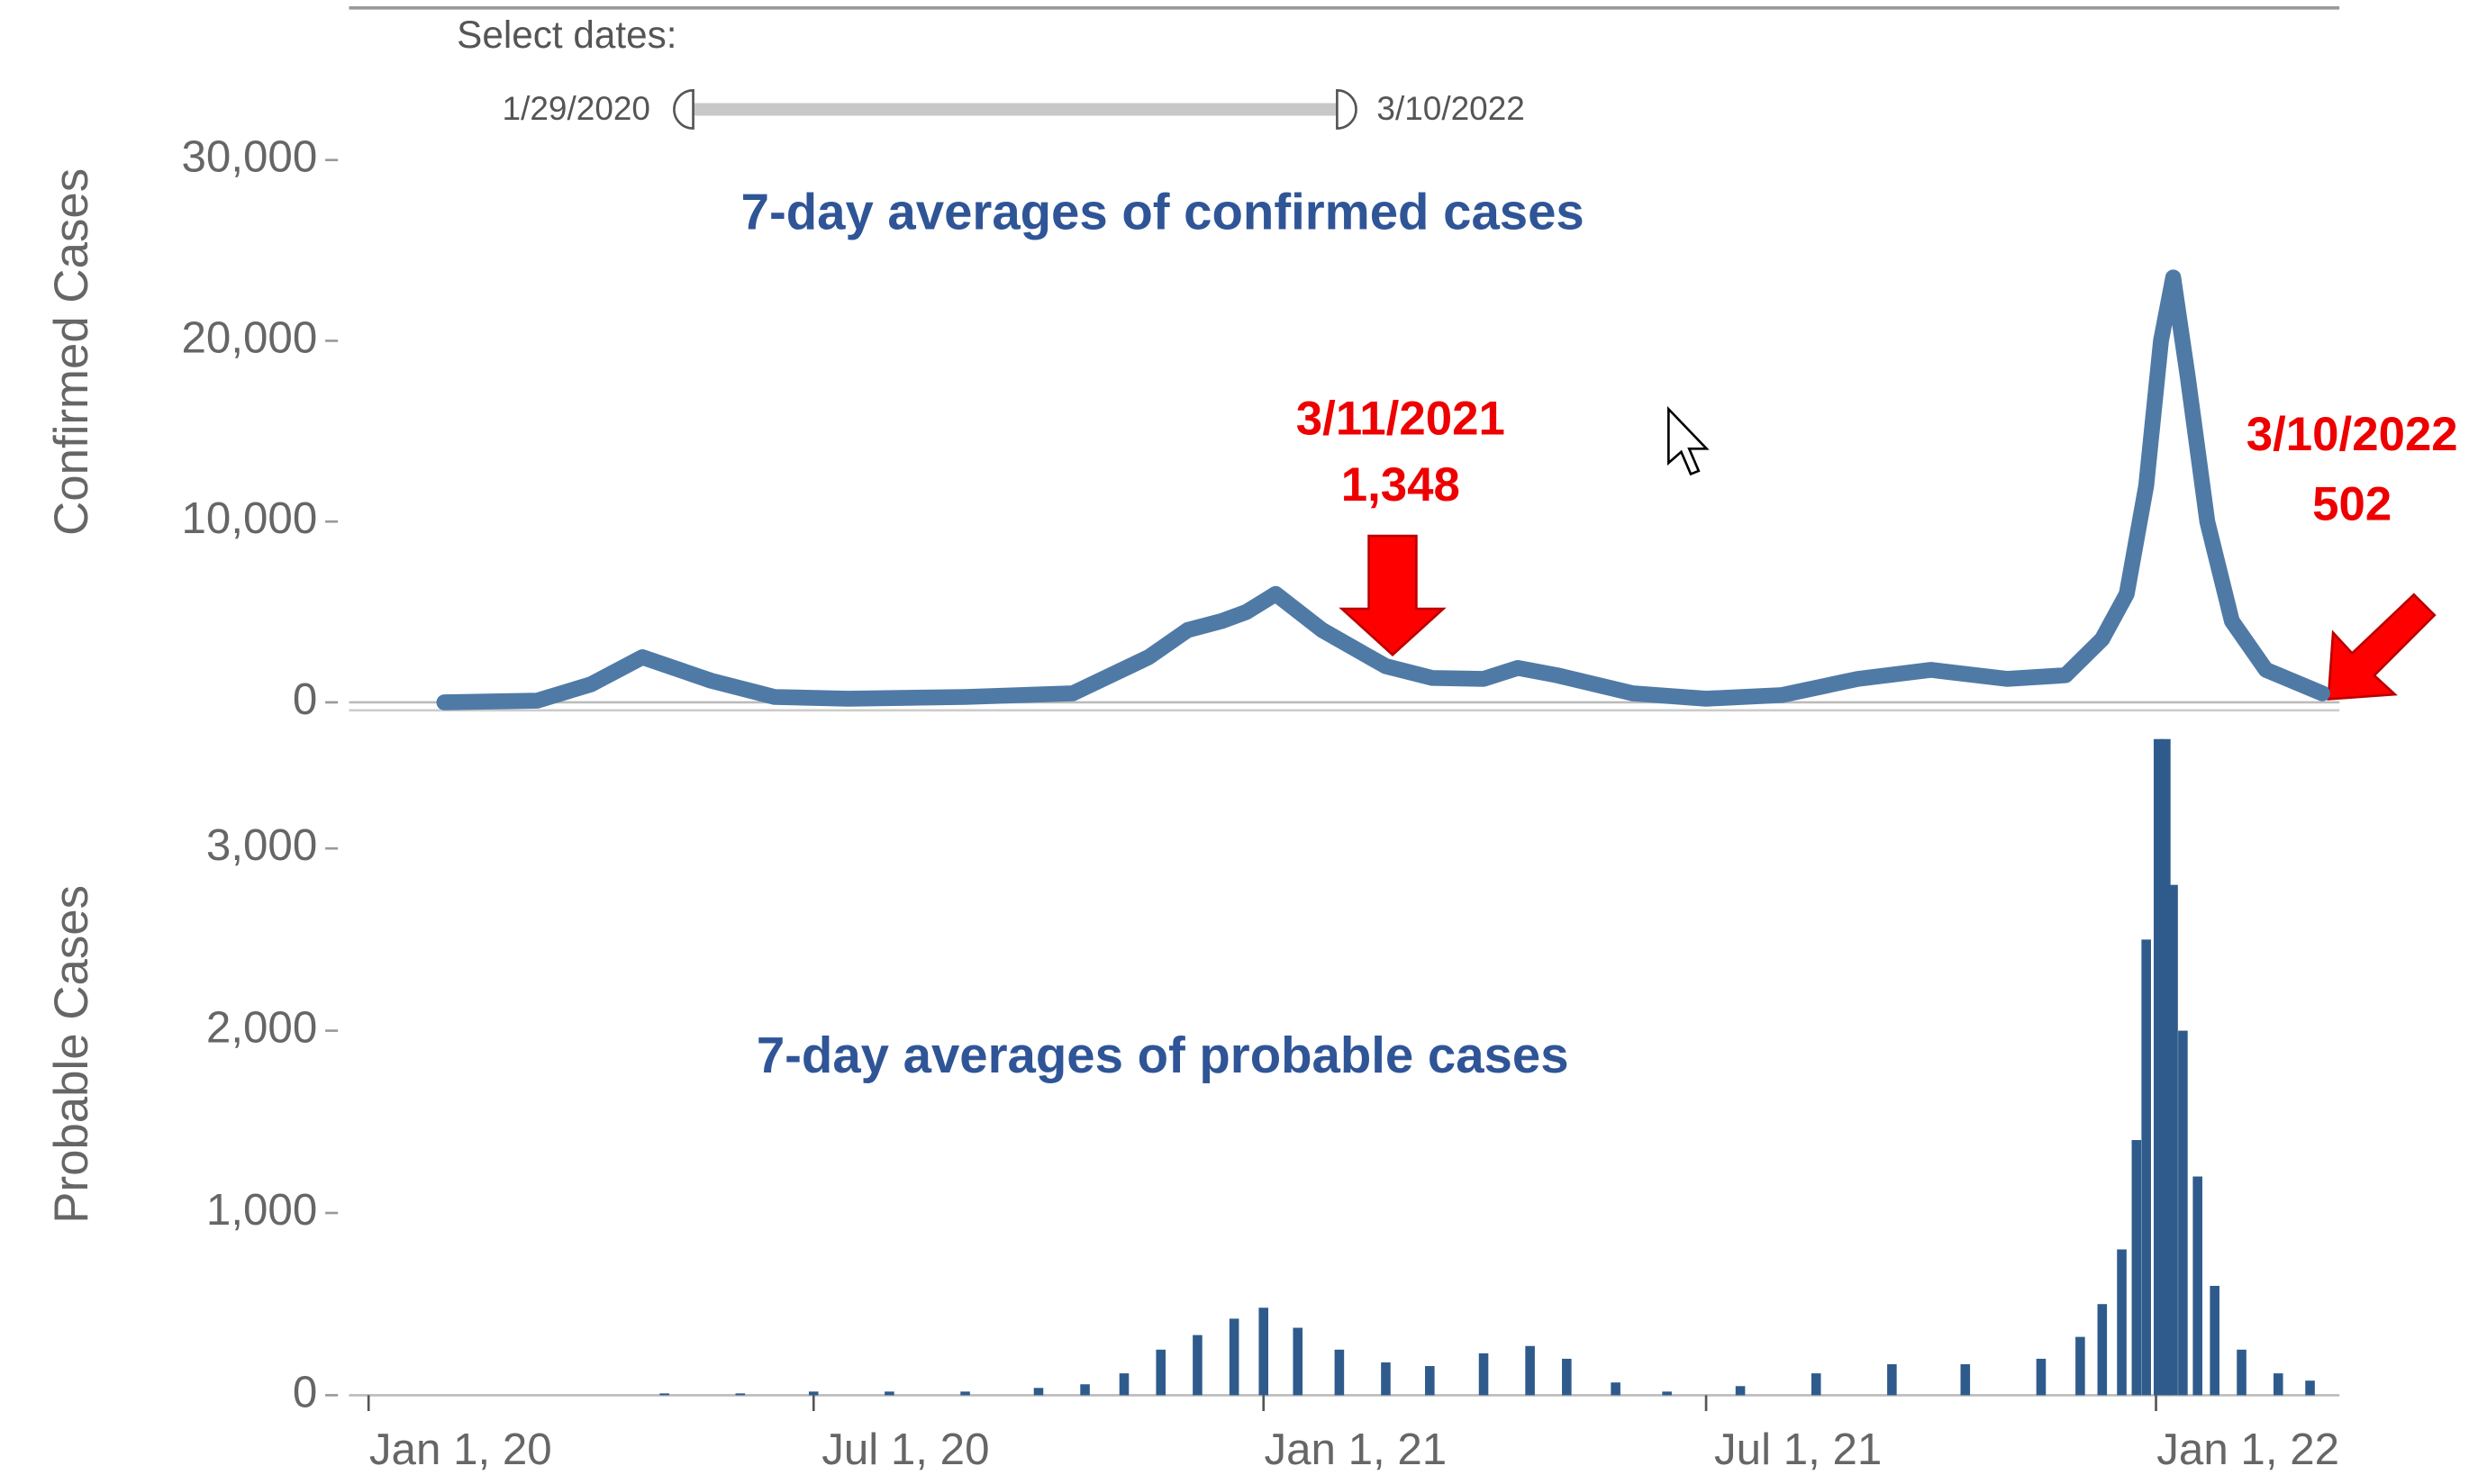 The image size is (2487, 1484). What do you see at coordinates (71, 1054) in the screenshot?
I see `y-axis-label: Probable Cases` at bounding box center [71, 1054].